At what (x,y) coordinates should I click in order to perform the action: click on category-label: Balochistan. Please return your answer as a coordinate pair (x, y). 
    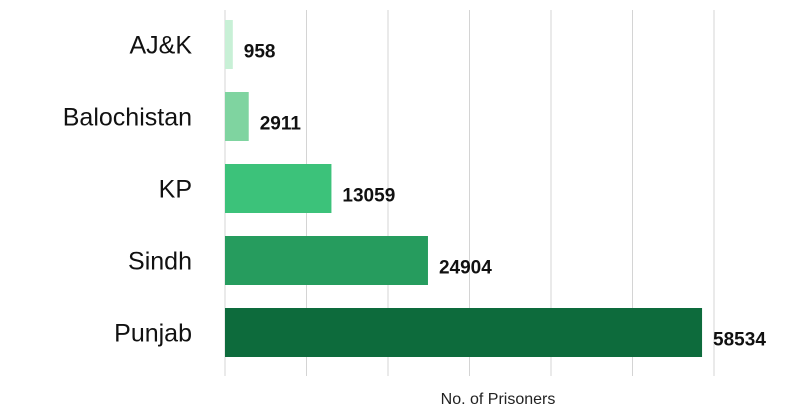
    Looking at the image, I should click on (127, 118).